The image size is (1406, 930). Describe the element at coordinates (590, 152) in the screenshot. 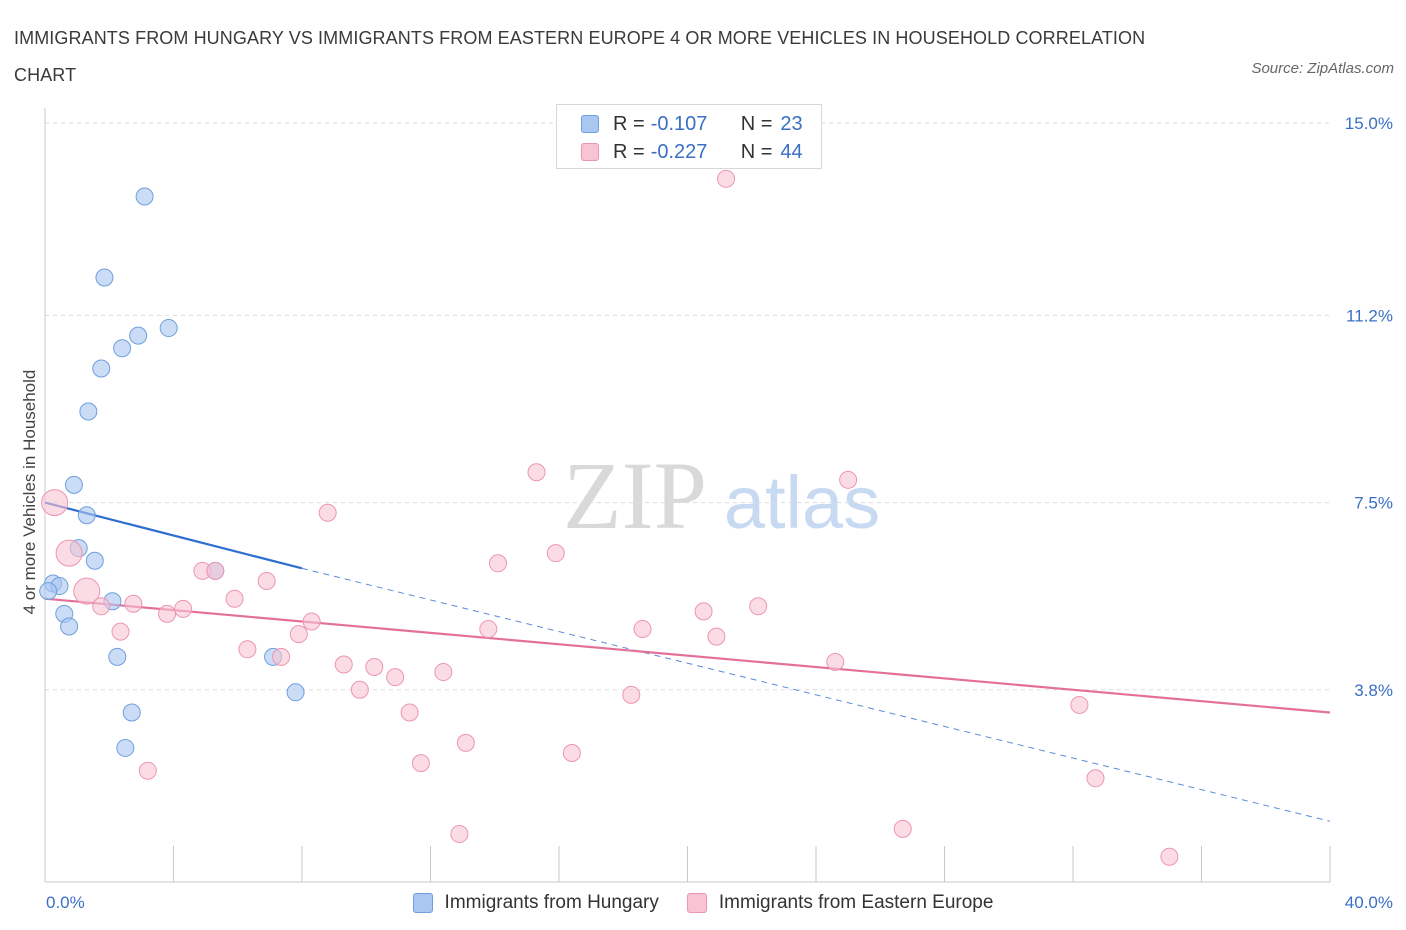

I see `legend-swatch-eastern-europe` at that location.